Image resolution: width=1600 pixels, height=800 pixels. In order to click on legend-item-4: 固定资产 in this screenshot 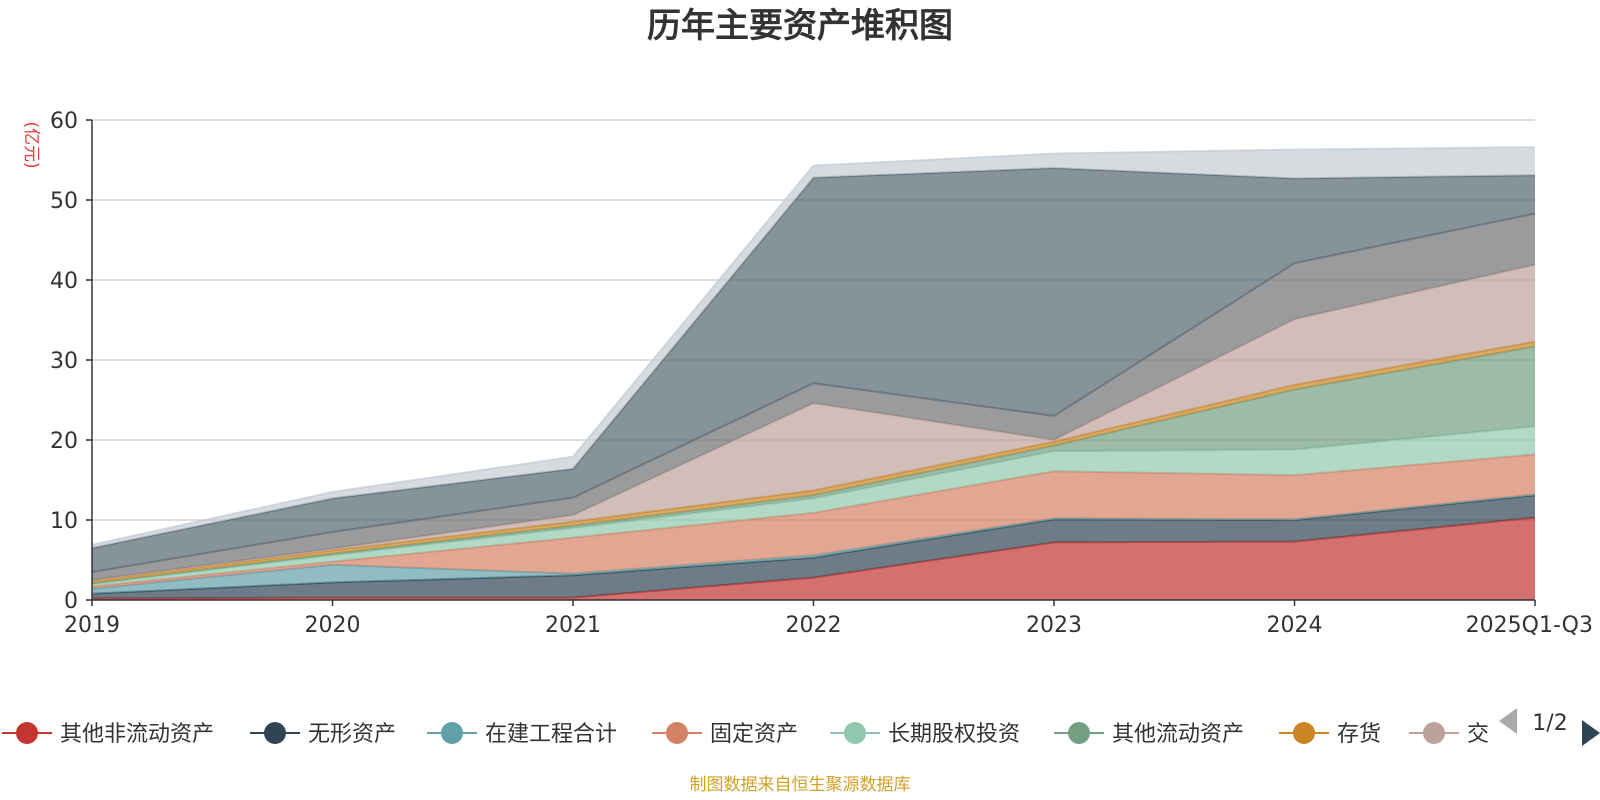, I will do `click(725, 734)`.